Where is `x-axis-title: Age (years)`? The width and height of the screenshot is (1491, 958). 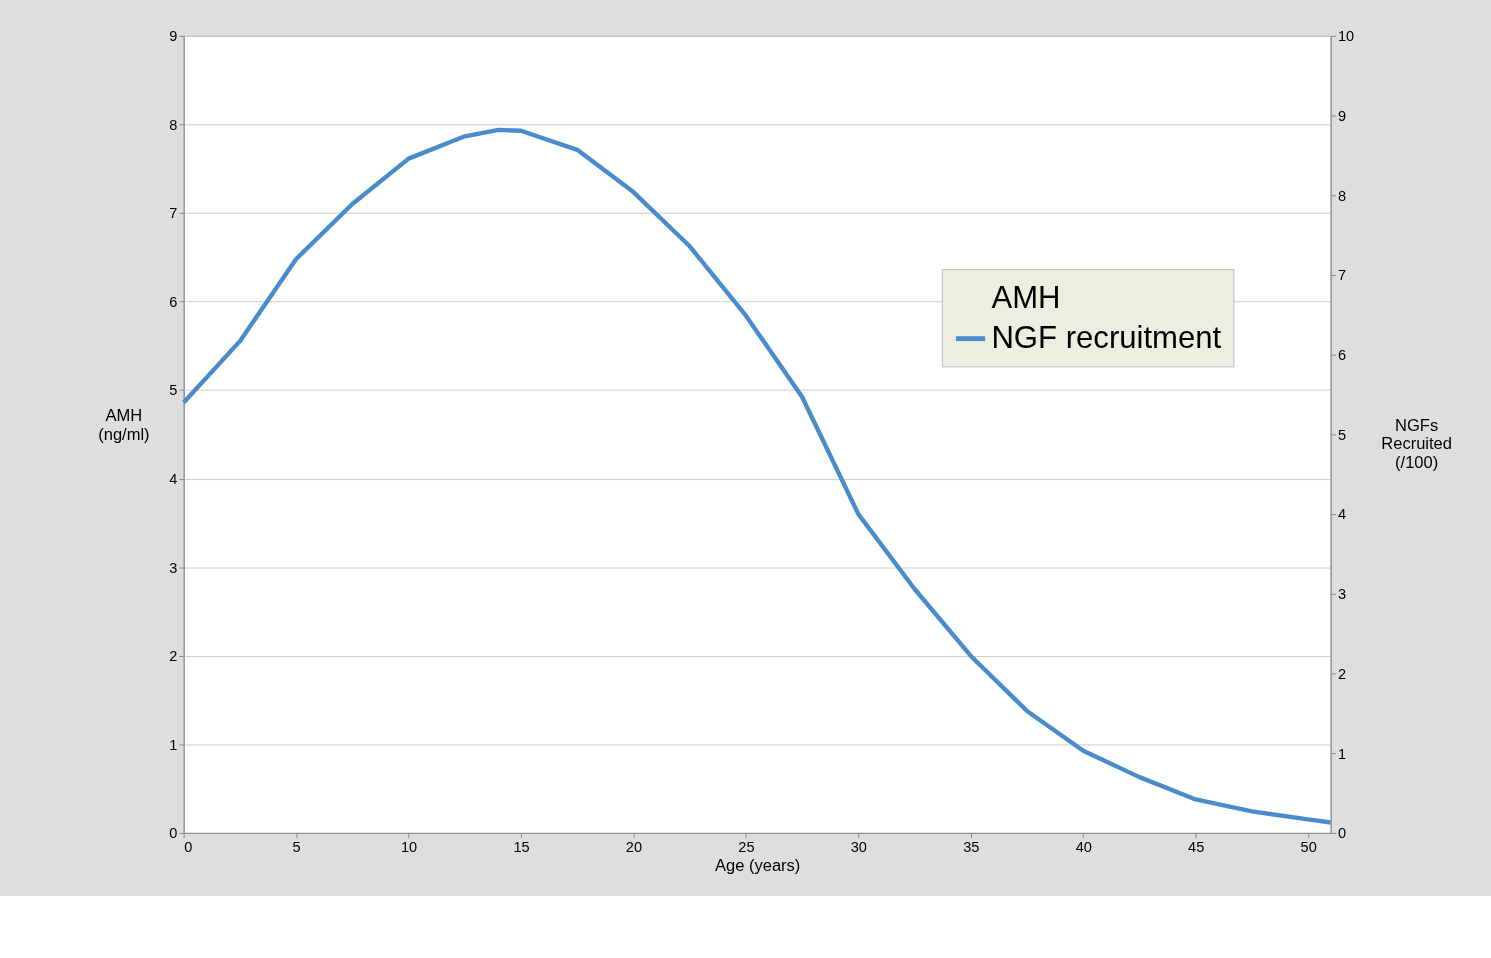
x-axis-title: Age (years) is located at coordinates (757, 866).